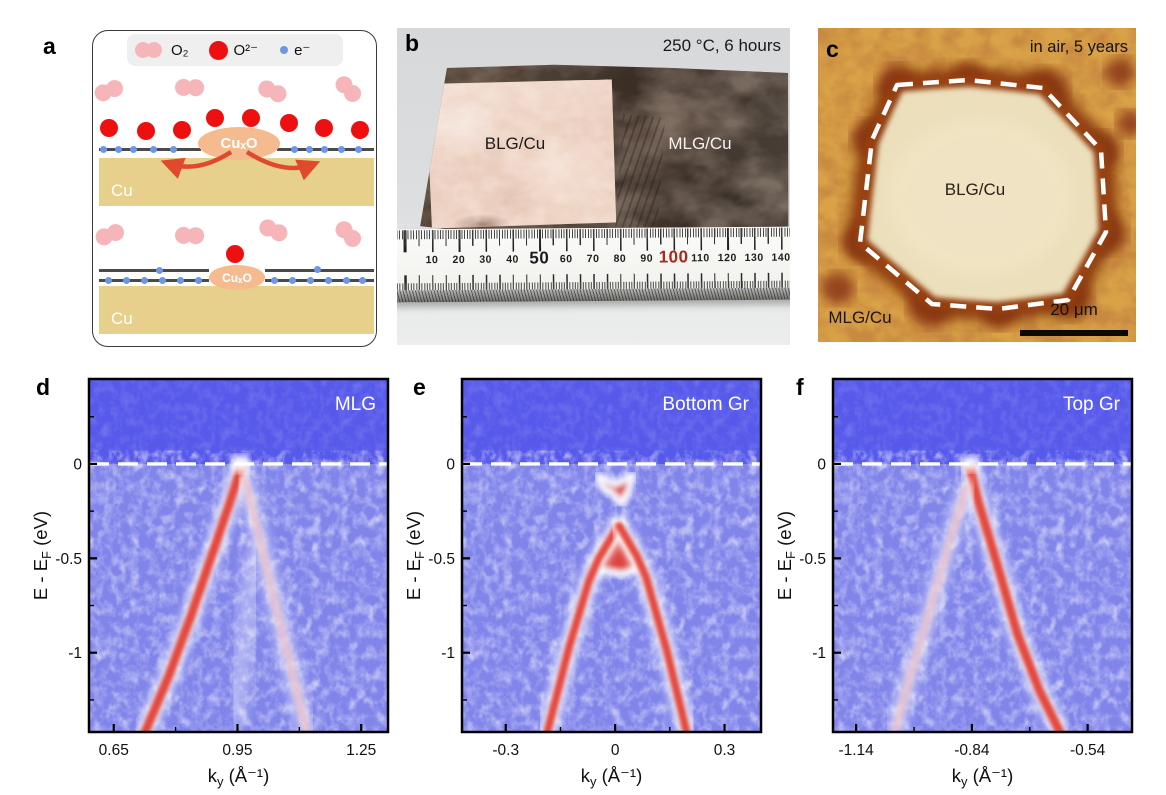  What do you see at coordinates (237, 277) in the screenshot?
I see `cuxo-oxide-blob-small: CuₓO` at bounding box center [237, 277].